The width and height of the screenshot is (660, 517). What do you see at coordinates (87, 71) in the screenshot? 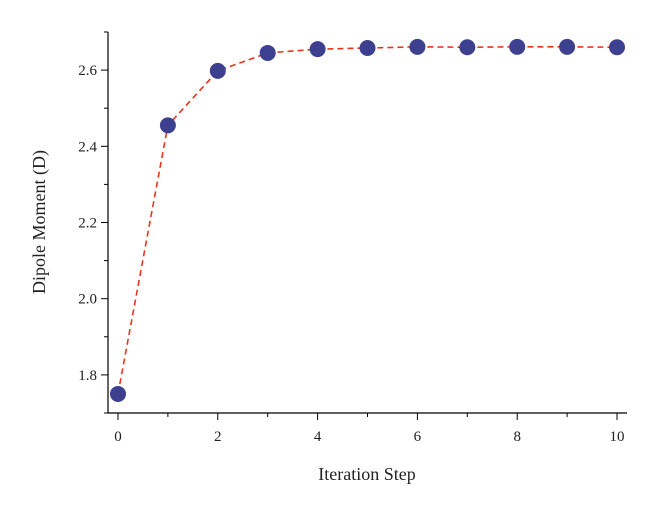
I see `y-tick-label: 2.6` at bounding box center [87, 71].